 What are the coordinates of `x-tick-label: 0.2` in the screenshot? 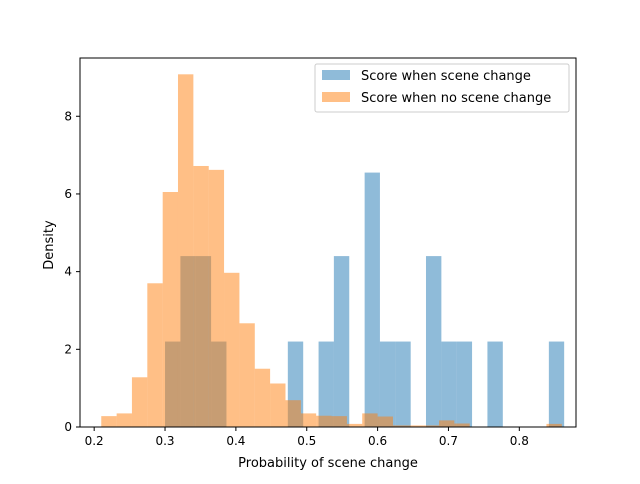 It's located at (94, 441).